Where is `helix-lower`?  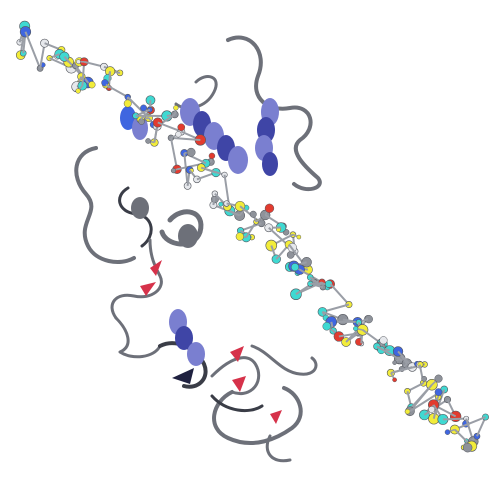
helix-lower is located at coordinates (187, 337).